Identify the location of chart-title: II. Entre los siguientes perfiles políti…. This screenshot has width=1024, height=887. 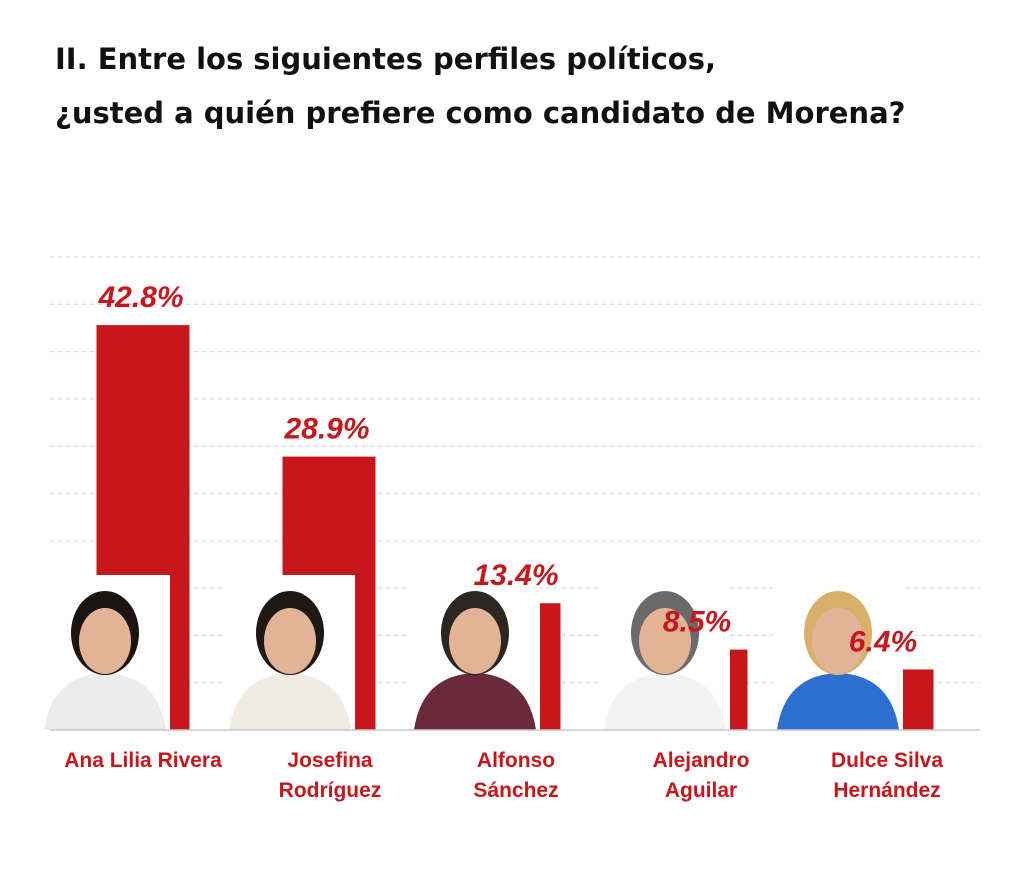
(525, 86).